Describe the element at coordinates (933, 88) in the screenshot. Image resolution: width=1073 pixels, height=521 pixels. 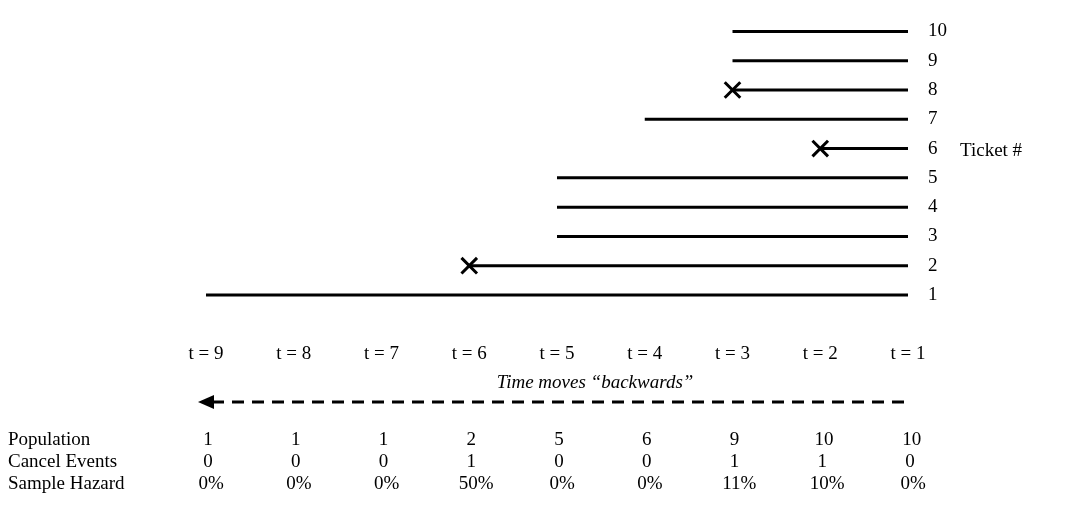
I see `y-tick-label: 8` at that location.